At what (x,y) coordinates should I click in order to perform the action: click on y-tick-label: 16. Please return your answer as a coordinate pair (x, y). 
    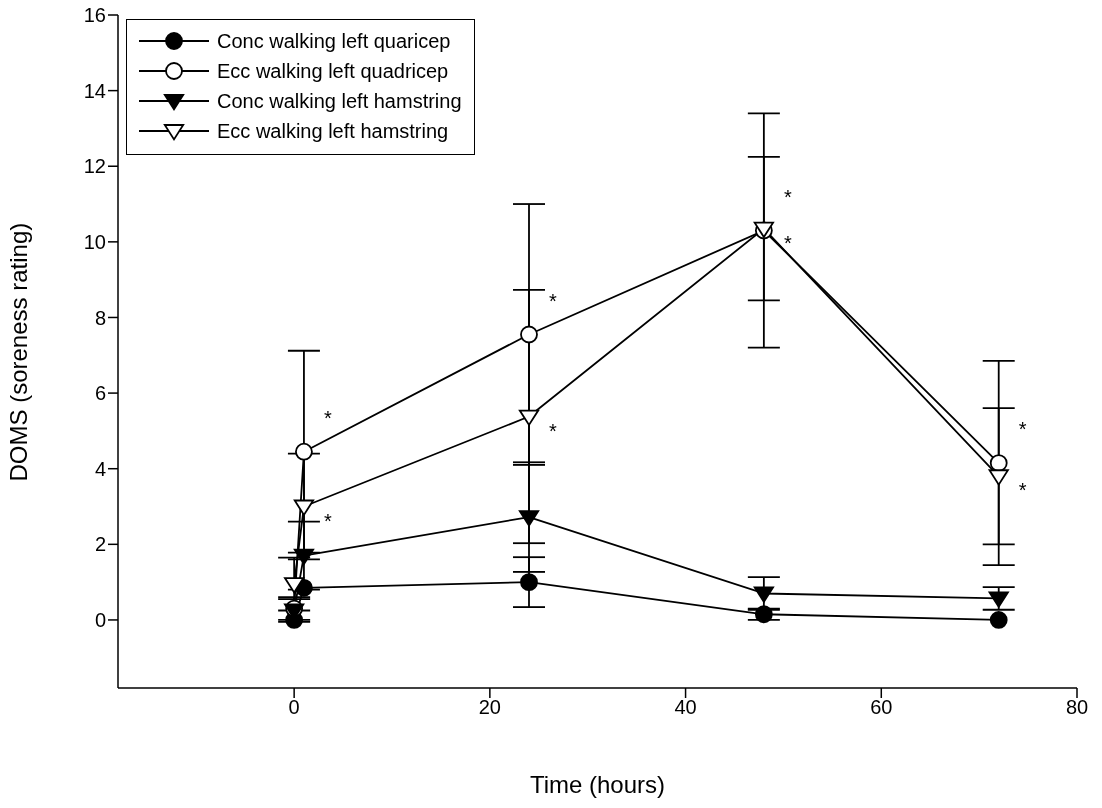
    Looking at the image, I should click on (94, 15).